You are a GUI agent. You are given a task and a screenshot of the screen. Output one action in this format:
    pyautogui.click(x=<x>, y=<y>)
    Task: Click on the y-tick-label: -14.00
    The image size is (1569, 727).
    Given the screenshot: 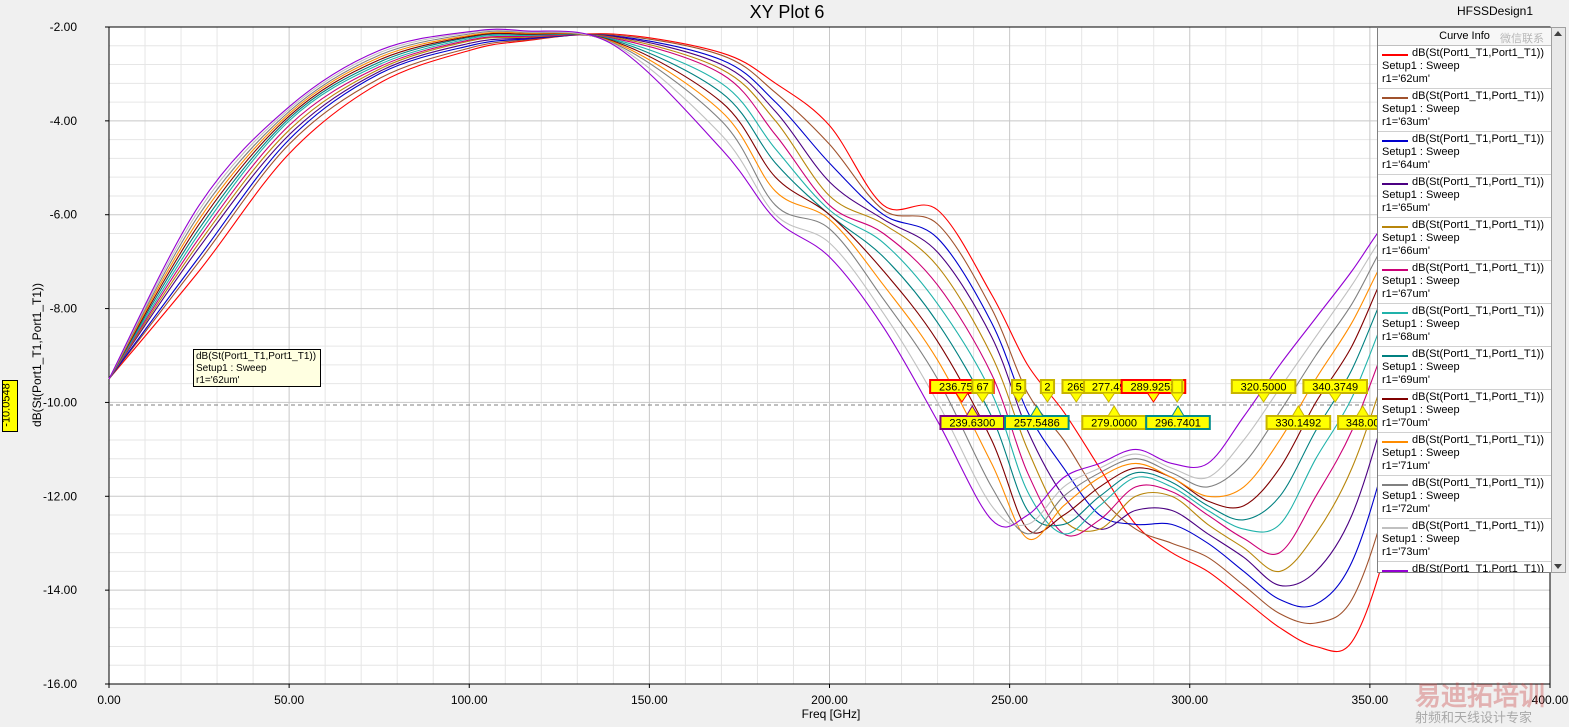 What is the action you would take?
    pyautogui.click(x=60, y=590)
    